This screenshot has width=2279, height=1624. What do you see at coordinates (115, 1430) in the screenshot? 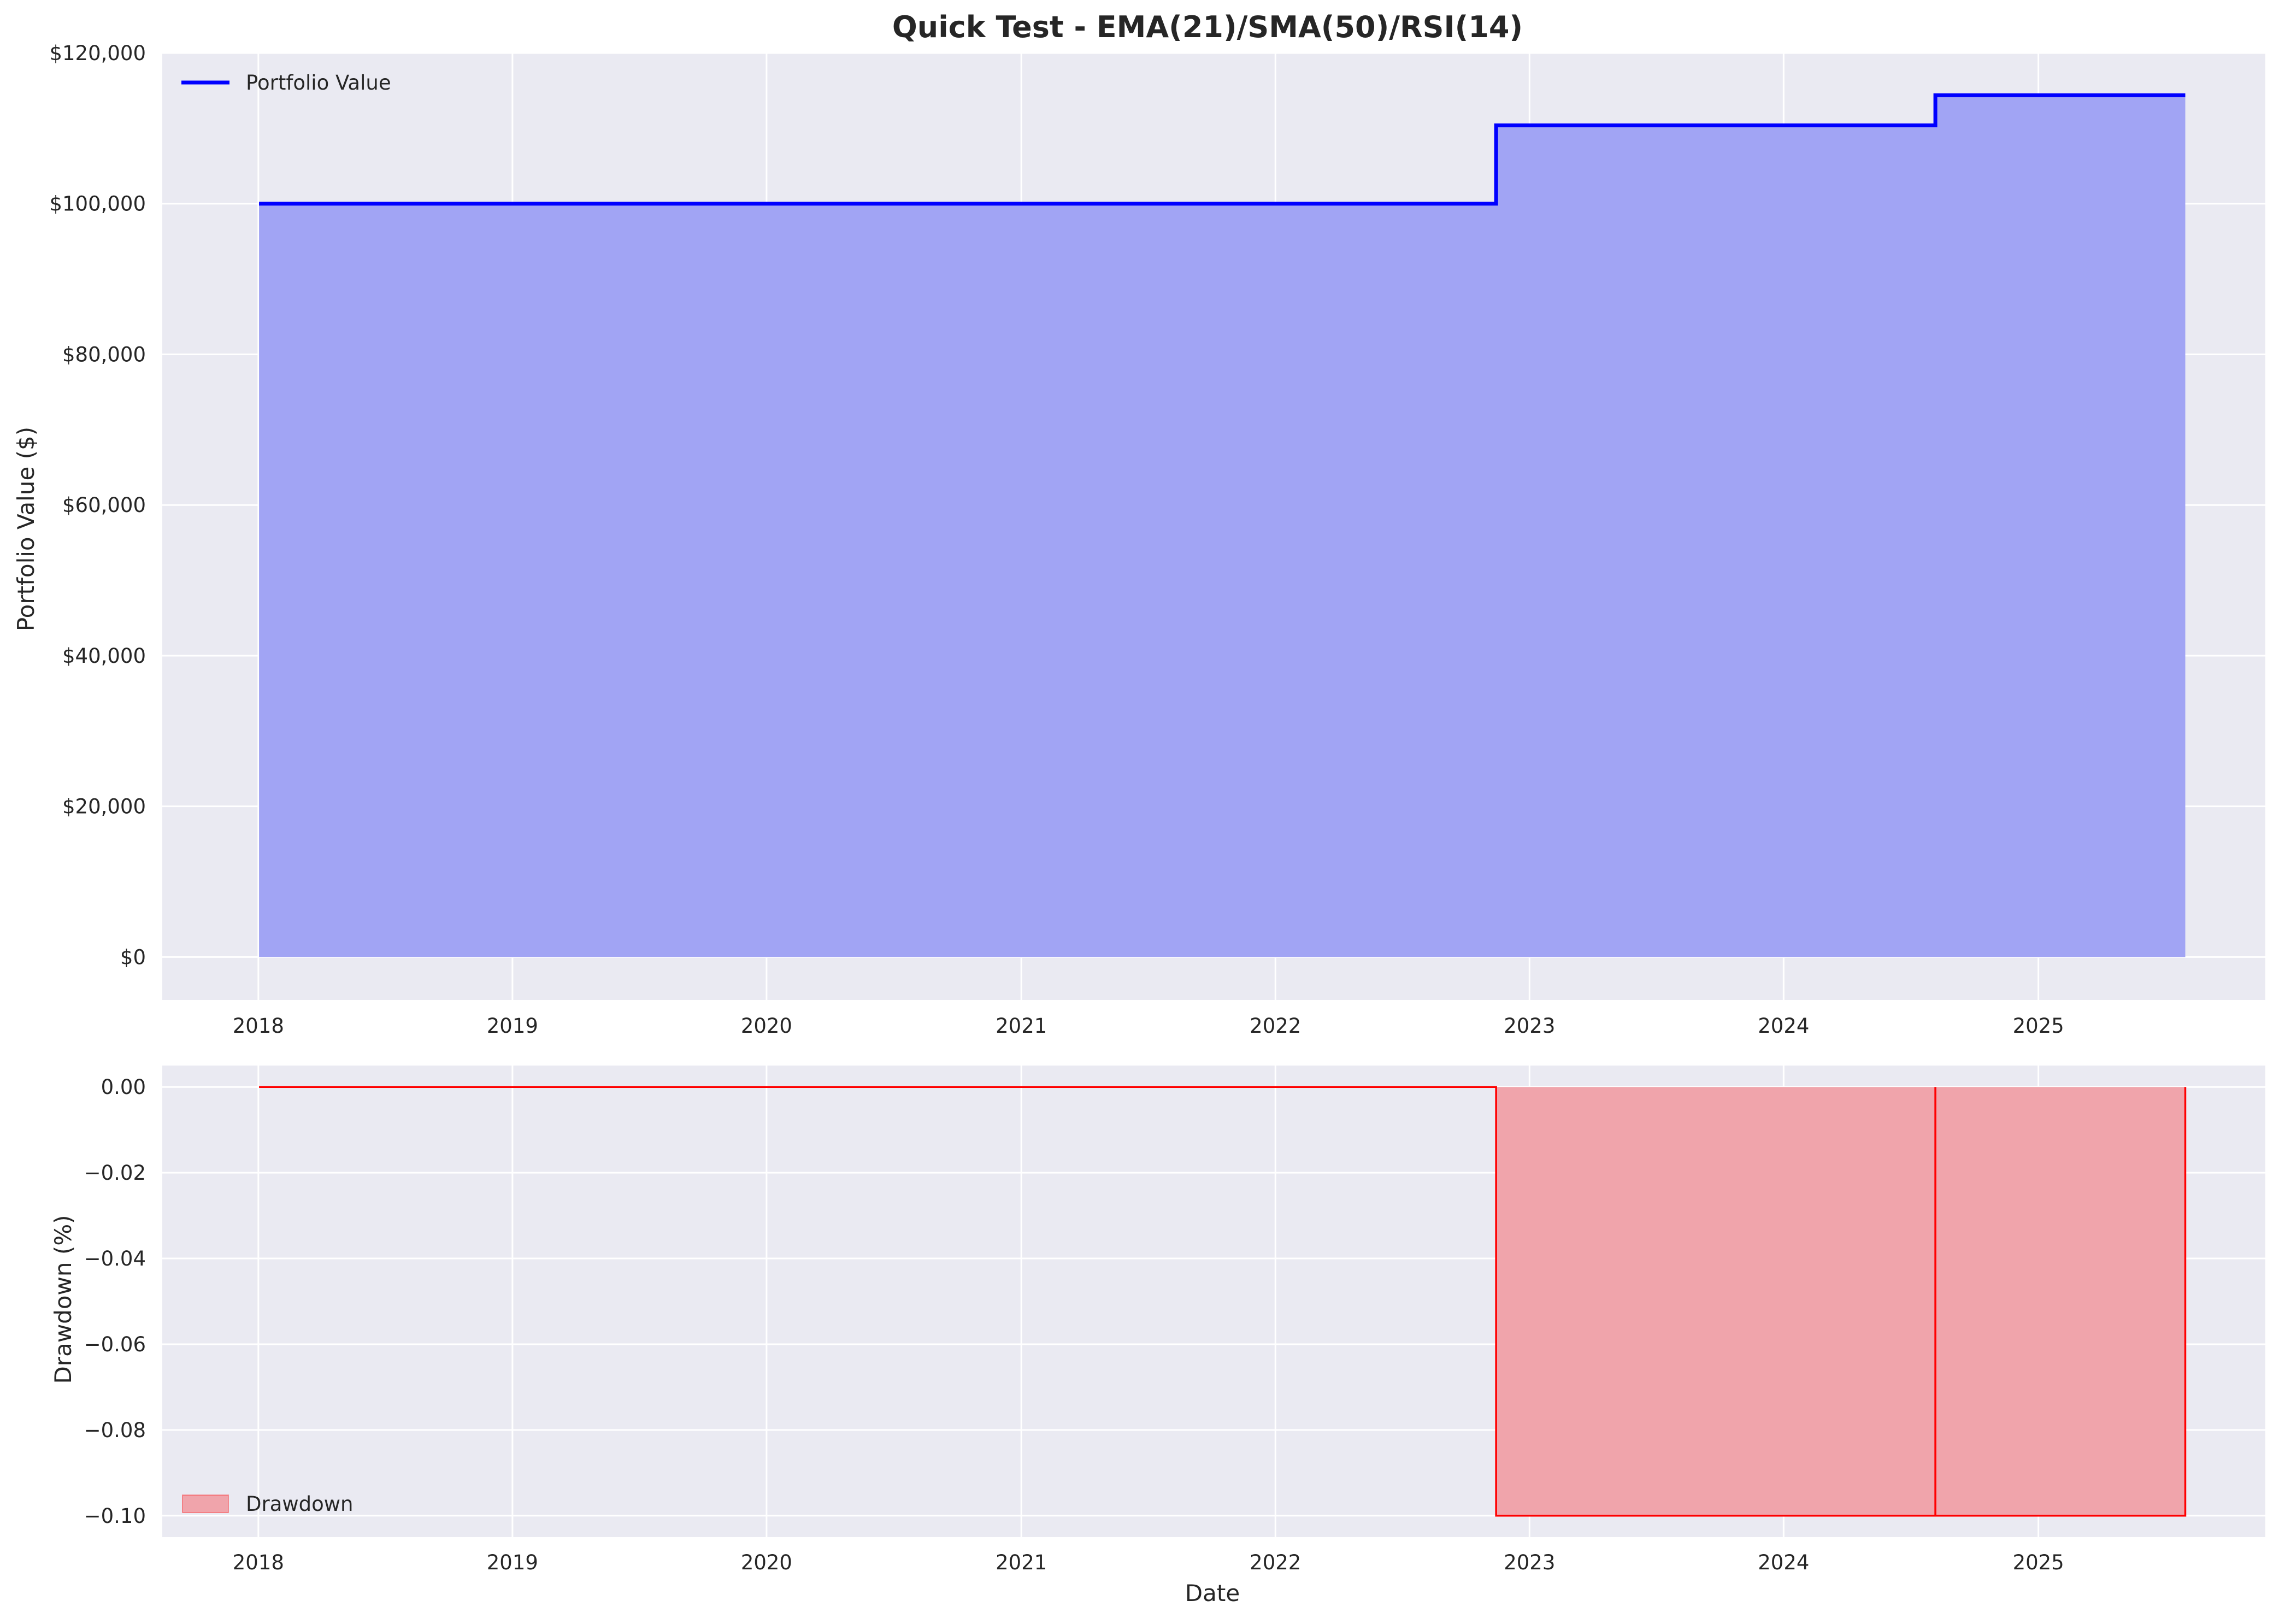
I see `drawdown-y-tick-label: −0.08` at bounding box center [115, 1430].